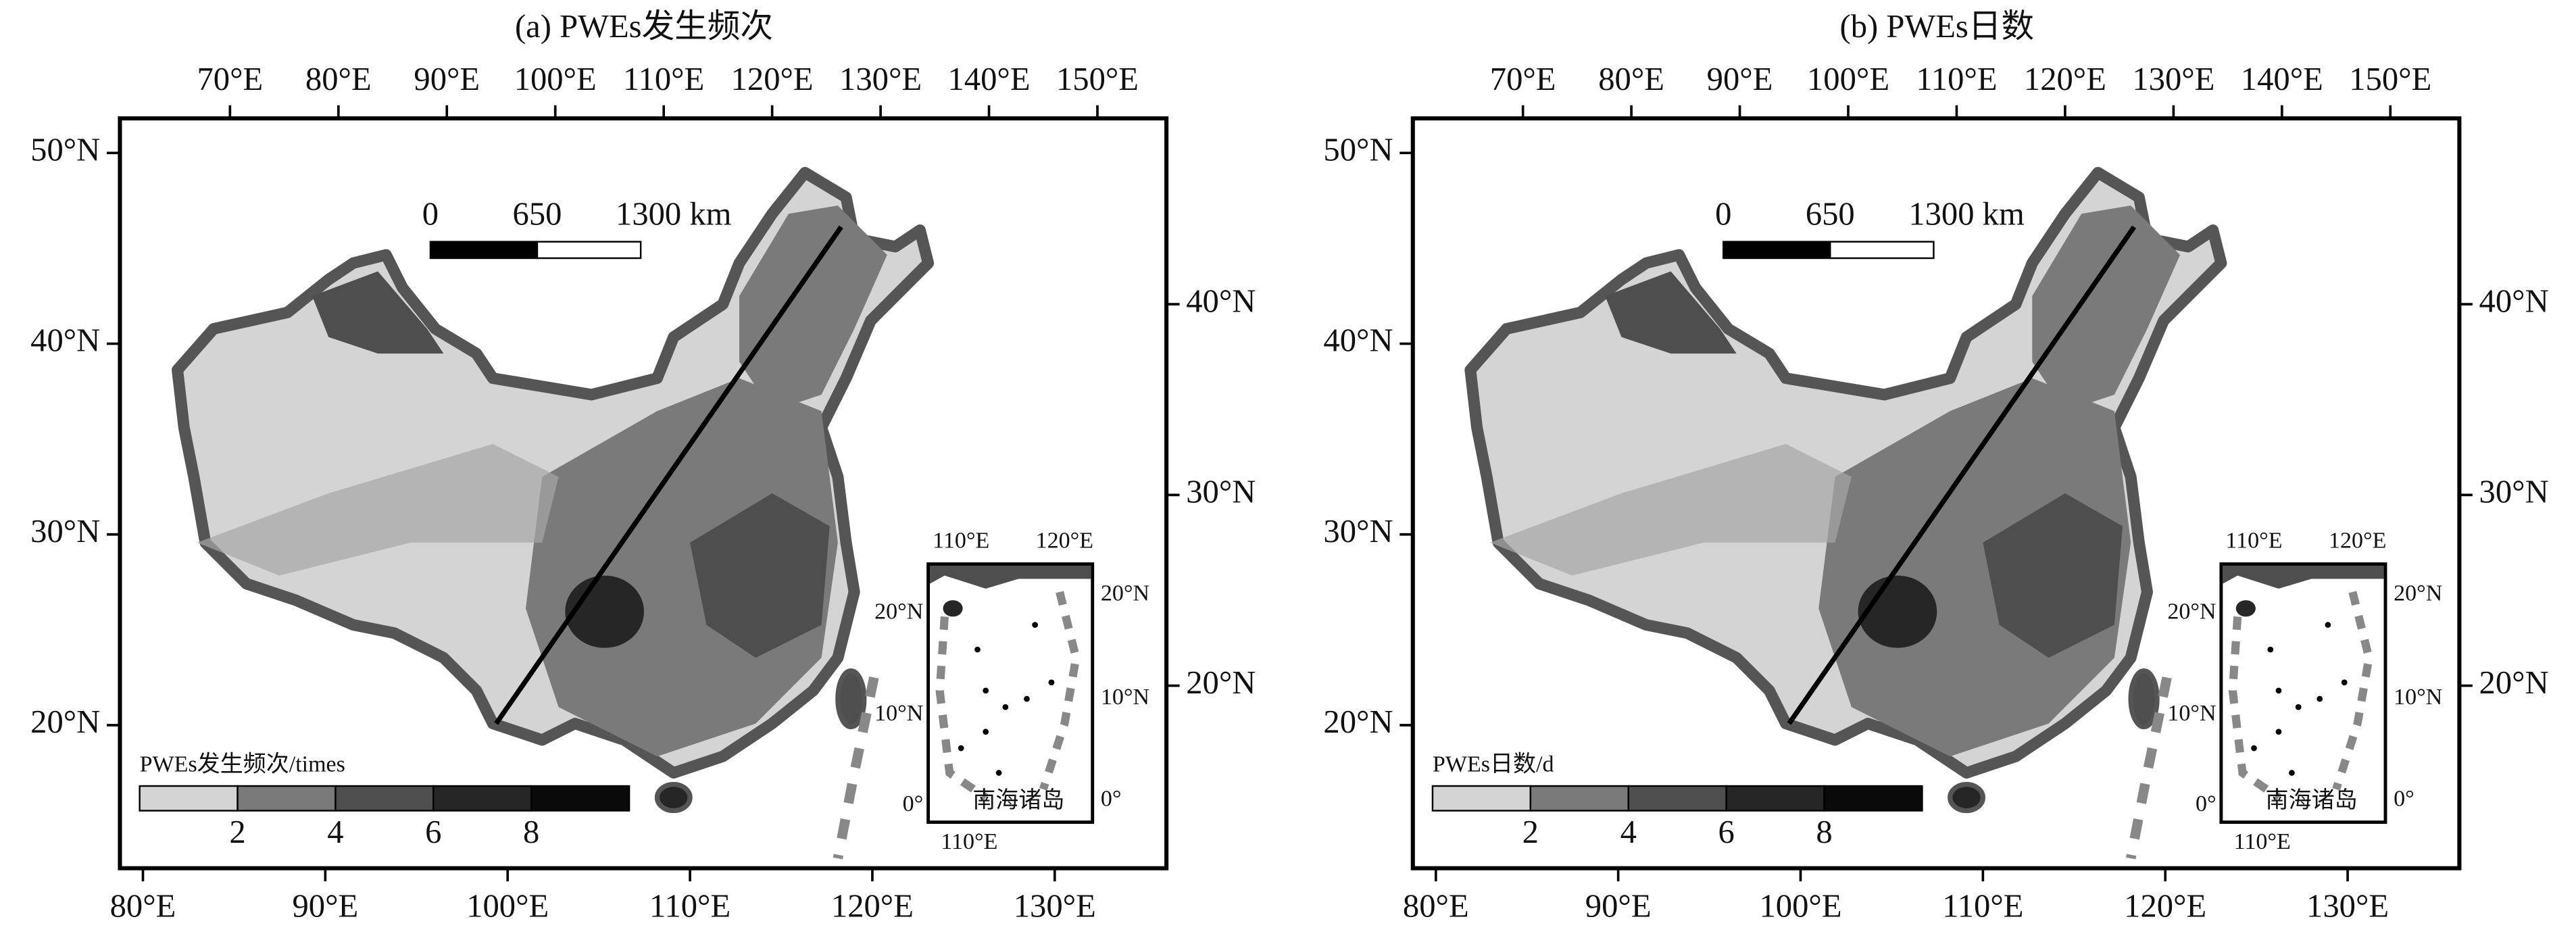 The width and height of the screenshot is (2576, 934). Describe the element at coordinates (953, 608) in the screenshot. I see `inset-hainan` at that location.